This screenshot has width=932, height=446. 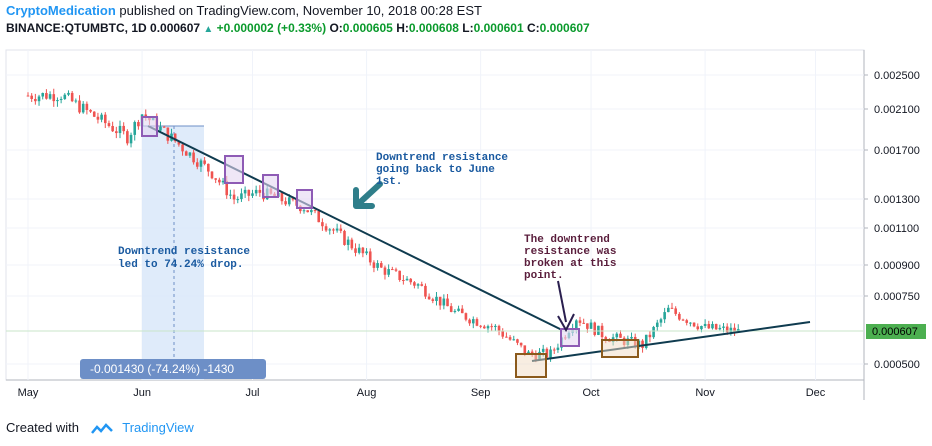 I want to click on break-arrow-shaft, so click(x=562, y=301).